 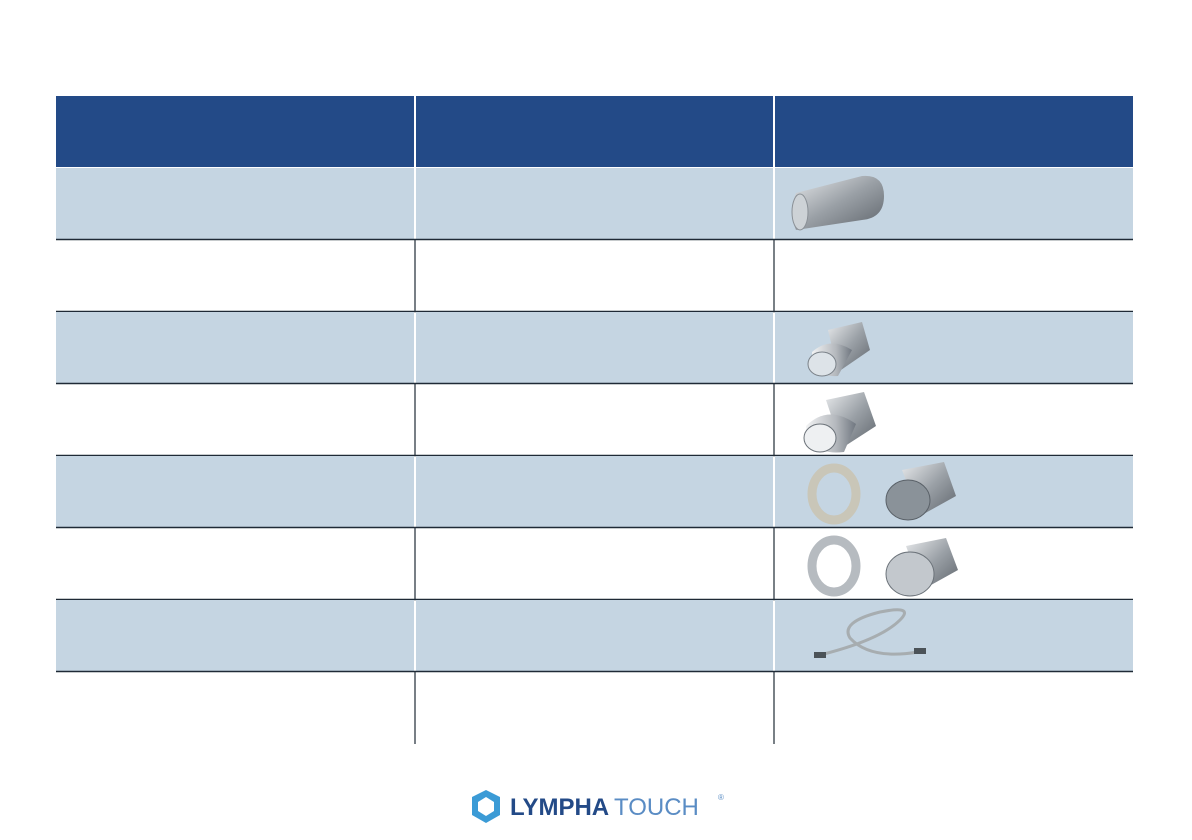 What do you see at coordinates (486, 806) in the screenshot?
I see `logo-icon-inner` at bounding box center [486, 806].